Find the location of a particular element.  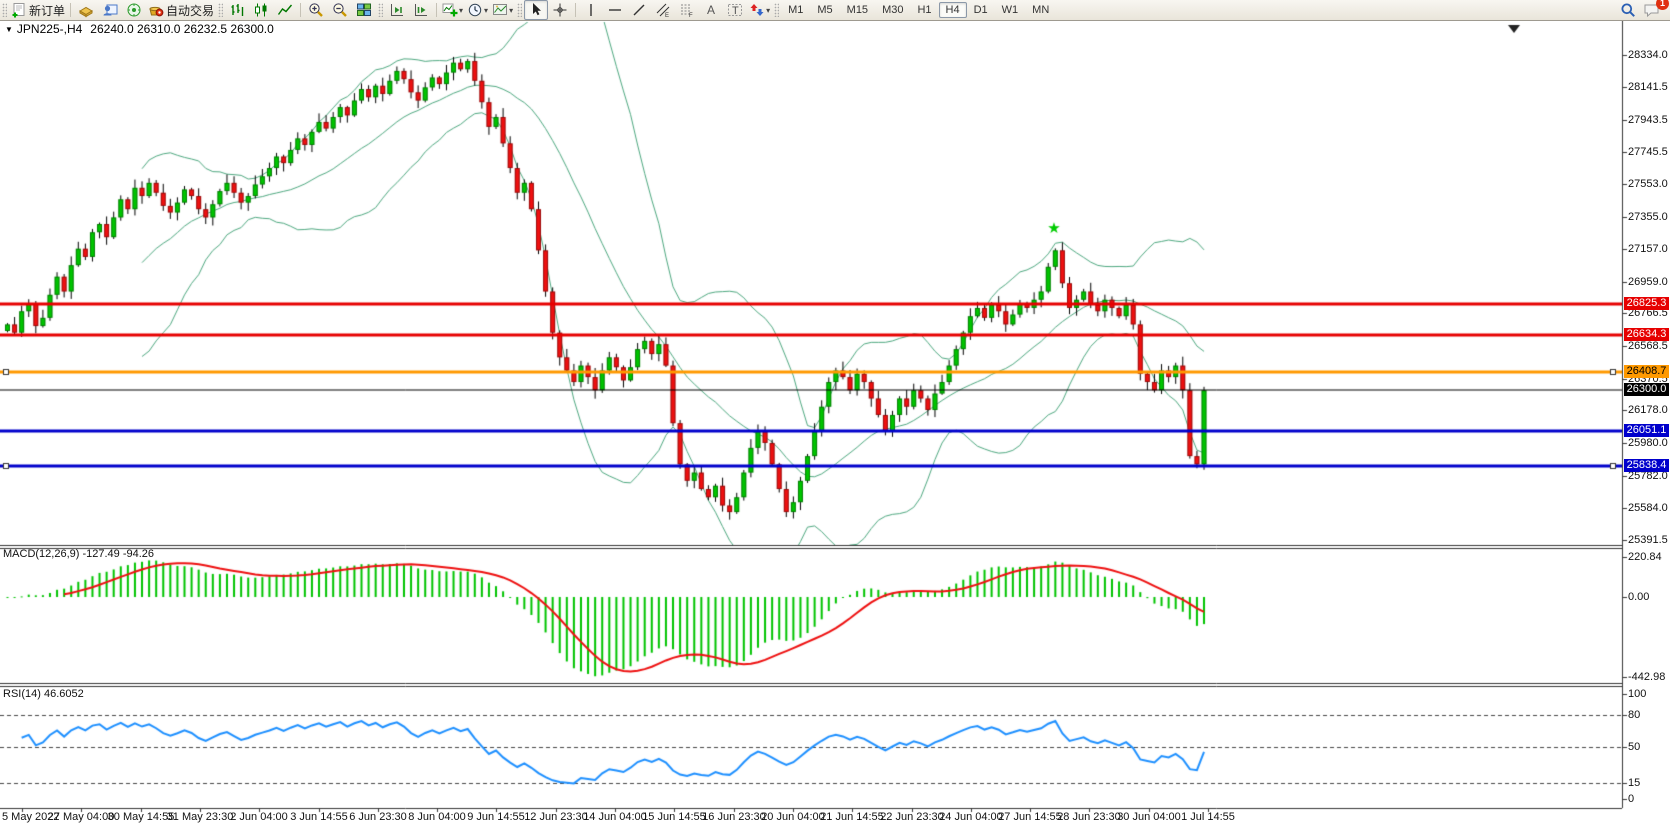

hline-price-badge-26051.1: 26051.1 is located at coordinates (1646, 430).